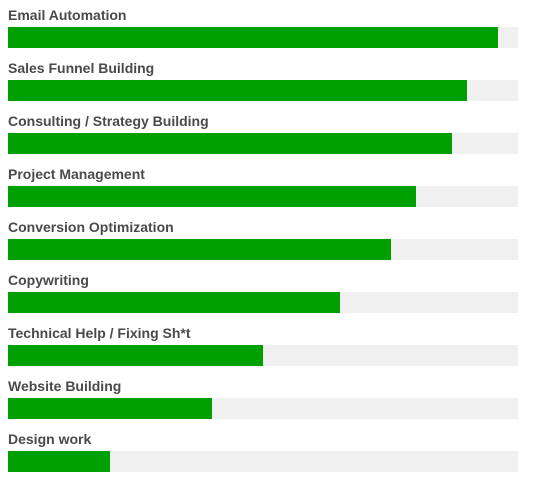 Image resolution: width=534 pixels, height=484 pixels. I want to click on skill-label: Copywriting, so click(48, 280).